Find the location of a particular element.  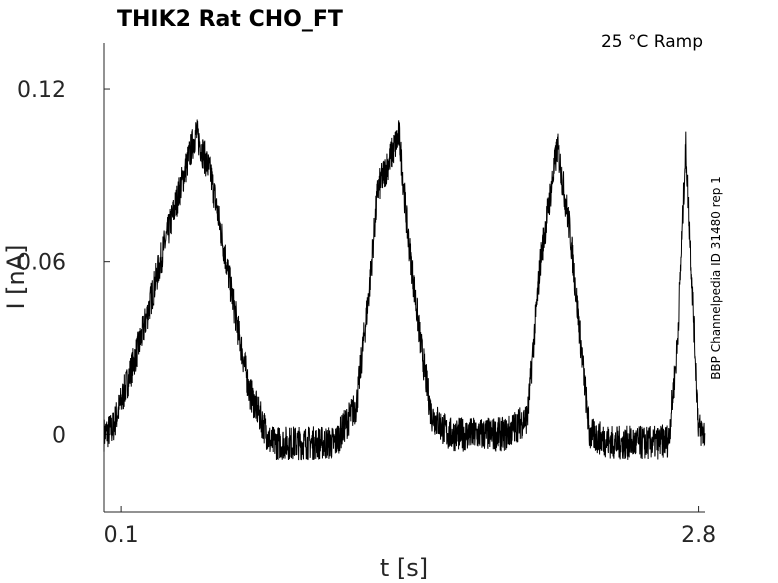

y-tick-group: 0 0.06 0.12 is located at coordinates (63, 263).